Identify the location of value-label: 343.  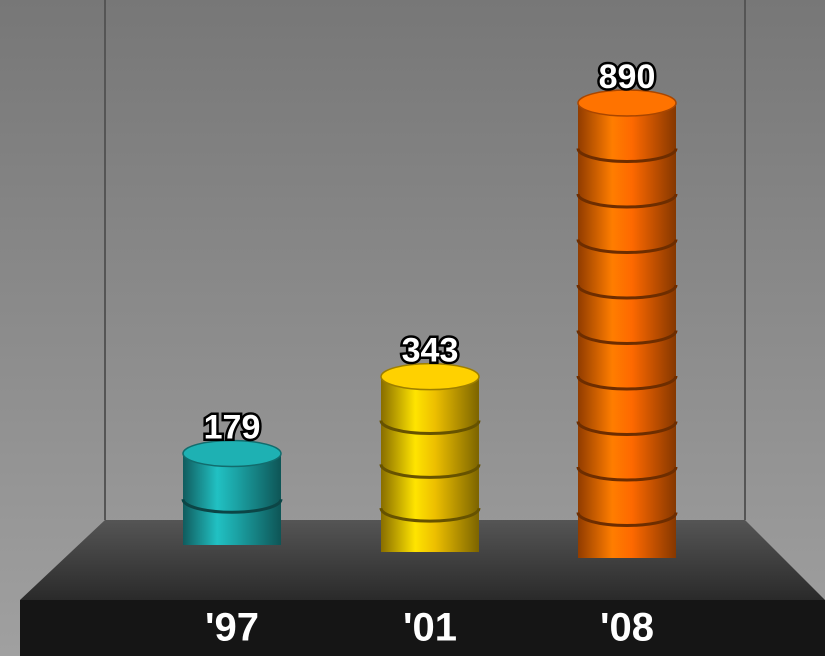
(430, 351).